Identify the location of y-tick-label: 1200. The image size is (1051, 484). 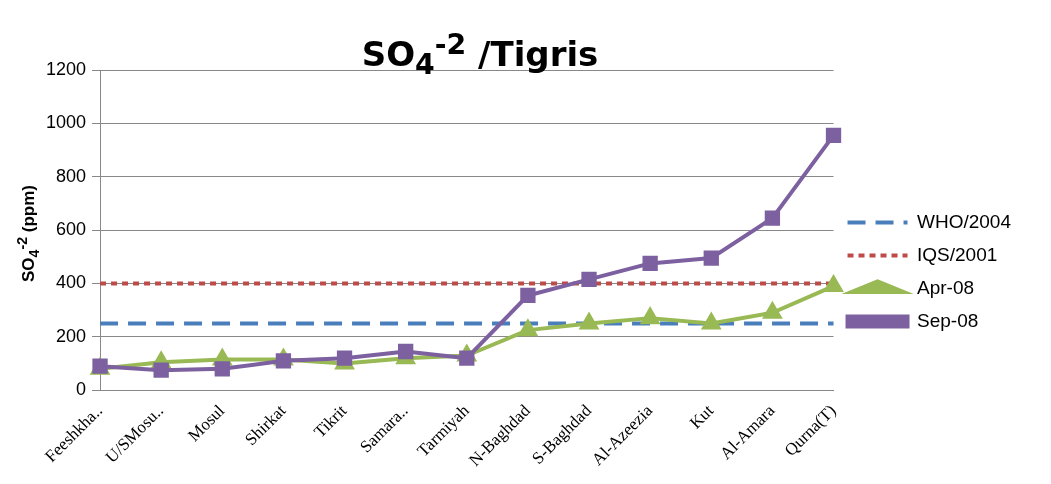
(66, 68).